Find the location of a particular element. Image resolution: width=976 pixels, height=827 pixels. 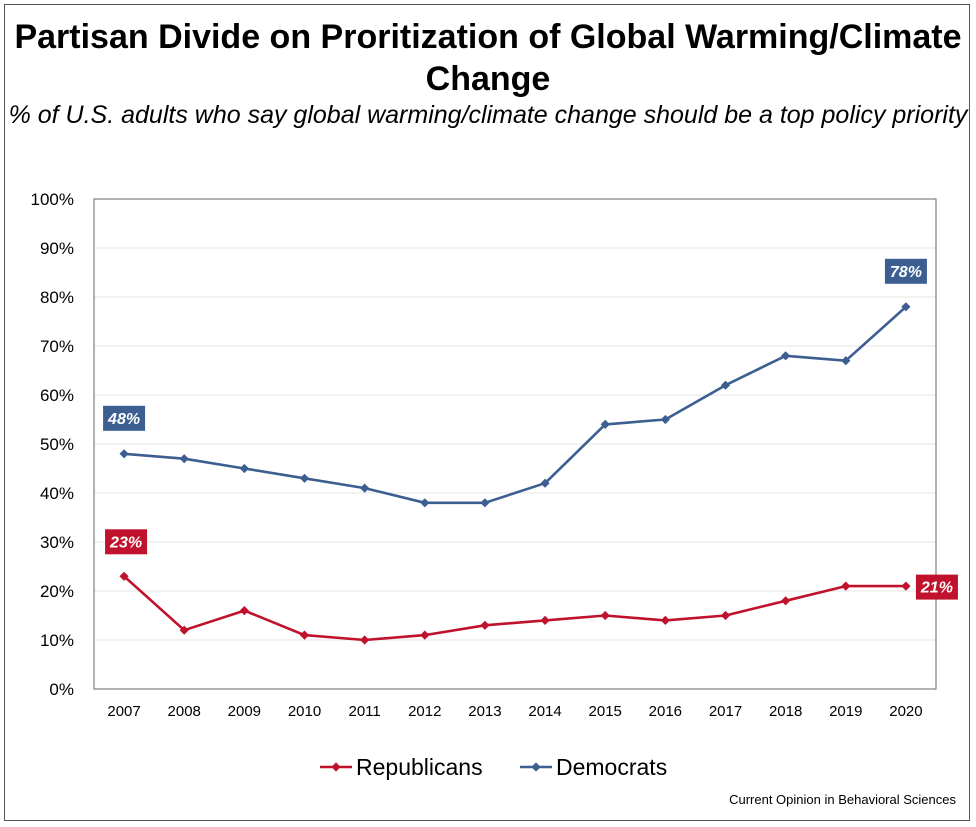

y-tick-label: 0% is located at coordinates (61, 689).